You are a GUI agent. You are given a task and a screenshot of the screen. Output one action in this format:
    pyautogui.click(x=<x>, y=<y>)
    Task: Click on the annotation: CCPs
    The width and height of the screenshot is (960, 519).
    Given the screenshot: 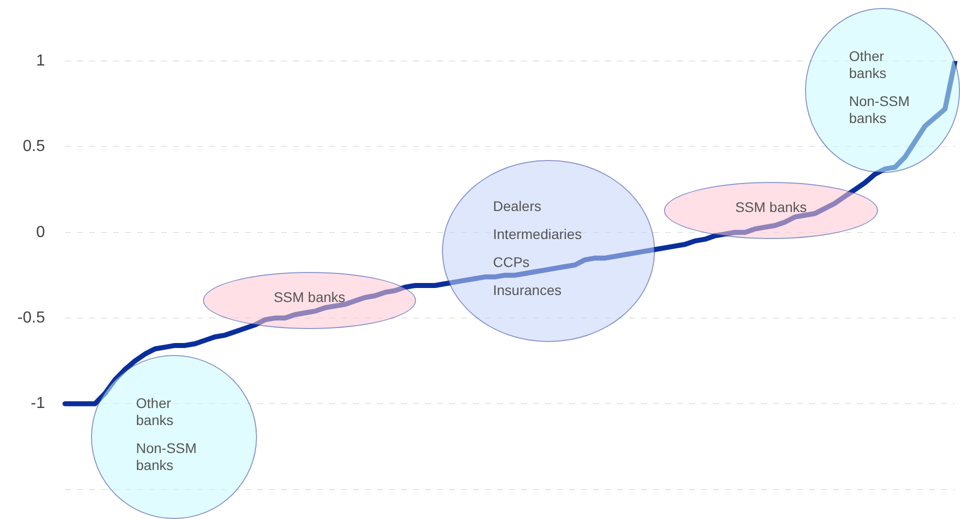 What is the action you would take?
    pyautogui.click(x=512, y=262)
    